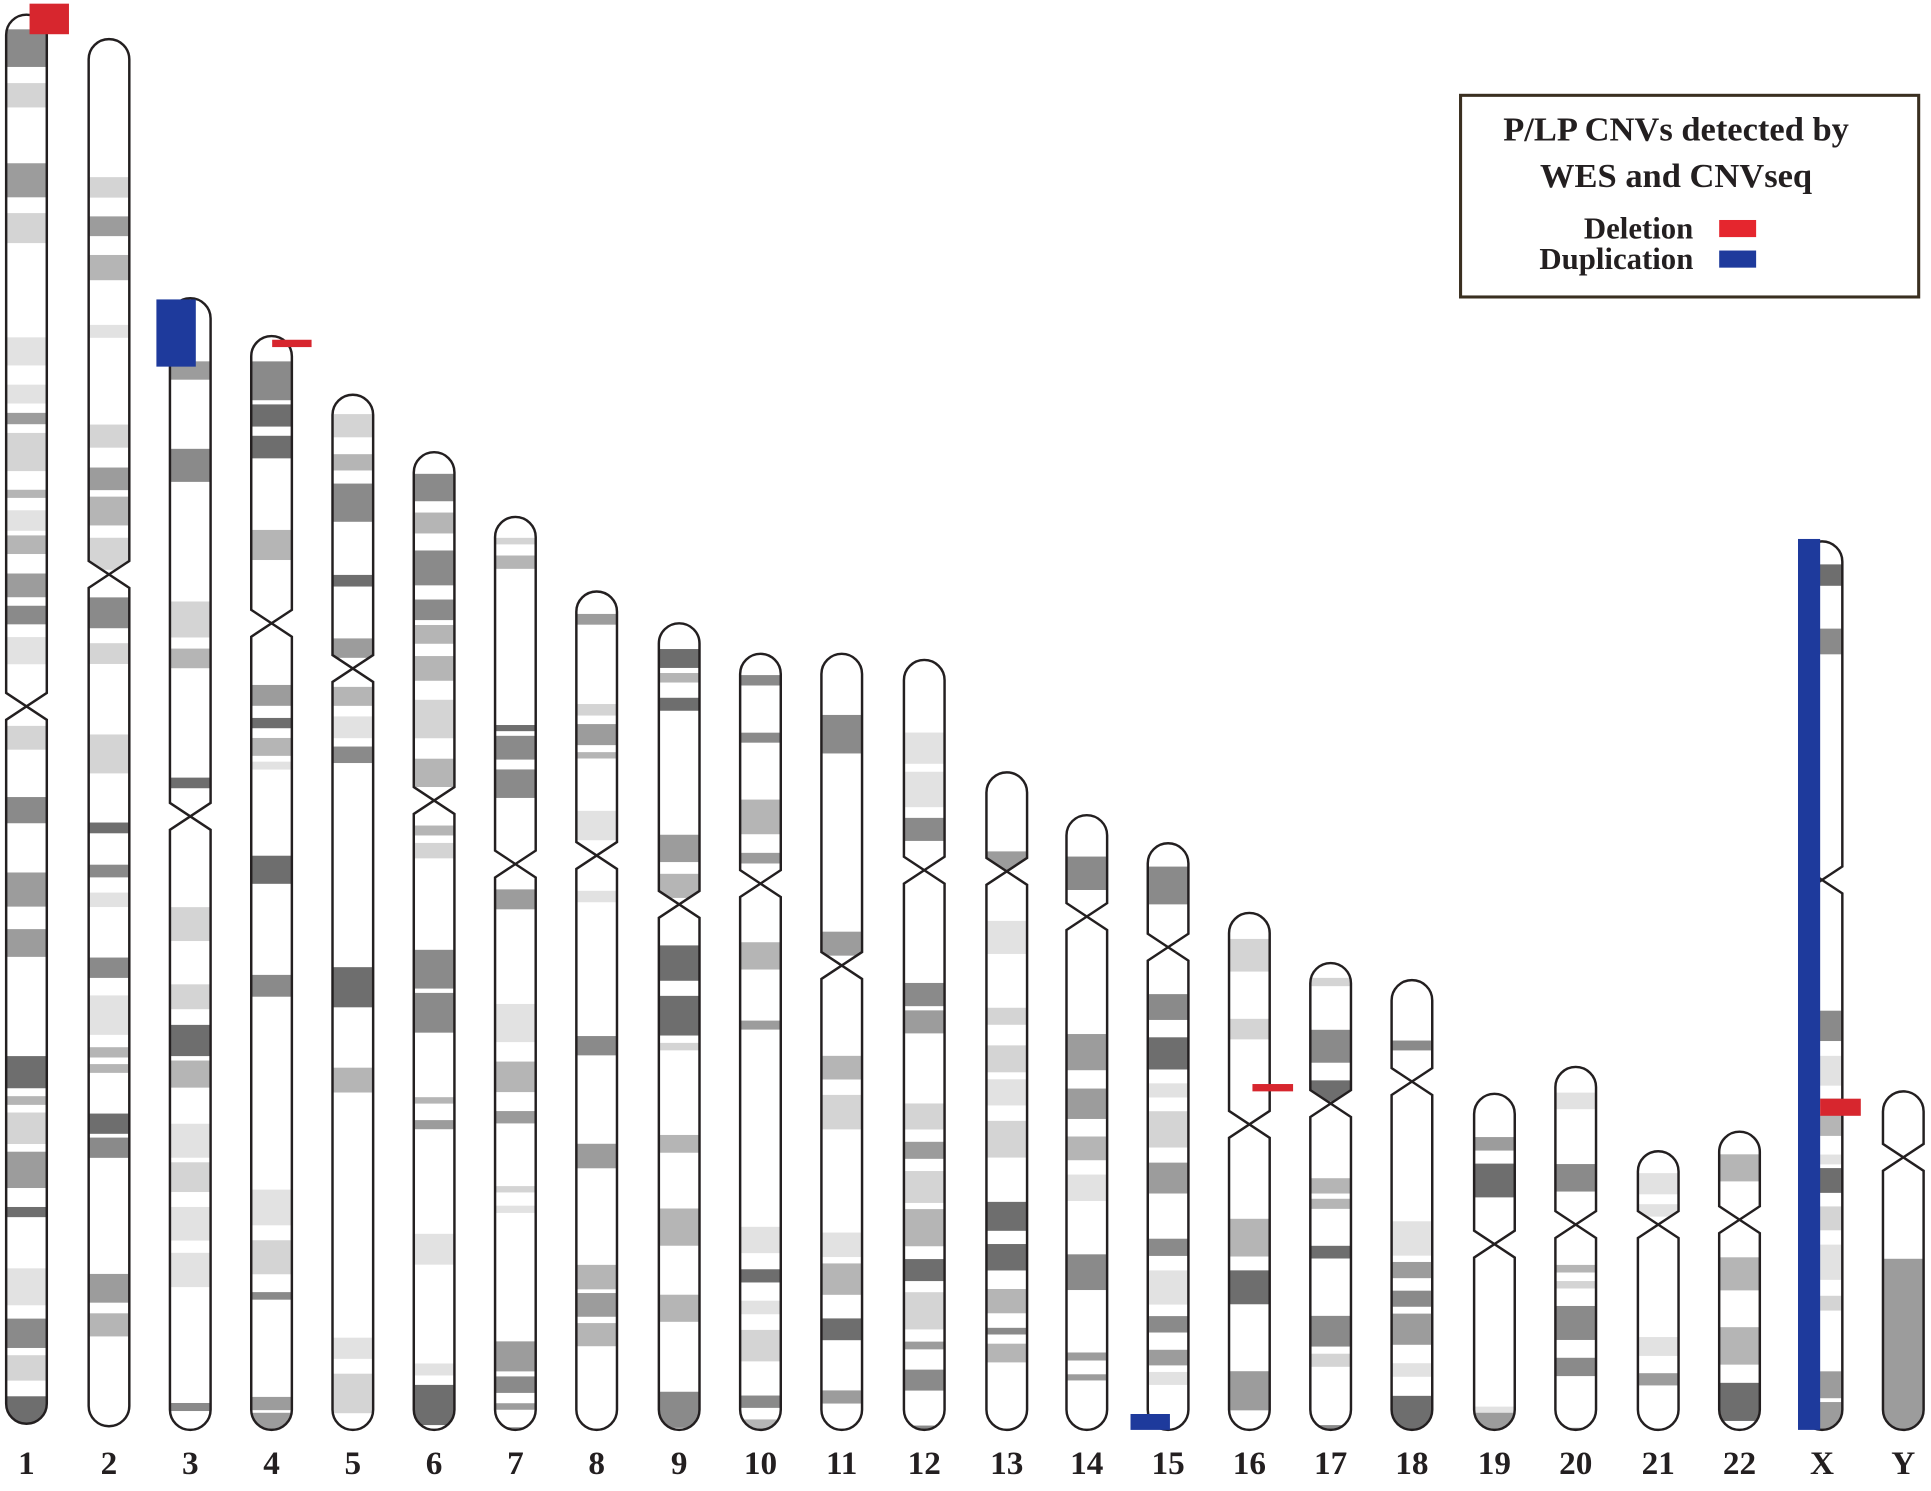 The height and width of the screenshot is (1491, 1931). What do you see at coordinates (1249, 1171) in the screenshot?
I see `chromosome-fill` at bounding box center [1249, 1171].